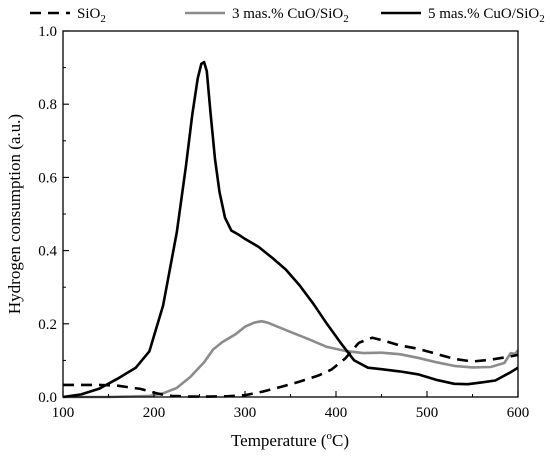 Image resolution: width=550 pixels, height=465 pixels. I want to click on legend-label-text: 5 mas.% CuO/SiO, so click(483, 14).